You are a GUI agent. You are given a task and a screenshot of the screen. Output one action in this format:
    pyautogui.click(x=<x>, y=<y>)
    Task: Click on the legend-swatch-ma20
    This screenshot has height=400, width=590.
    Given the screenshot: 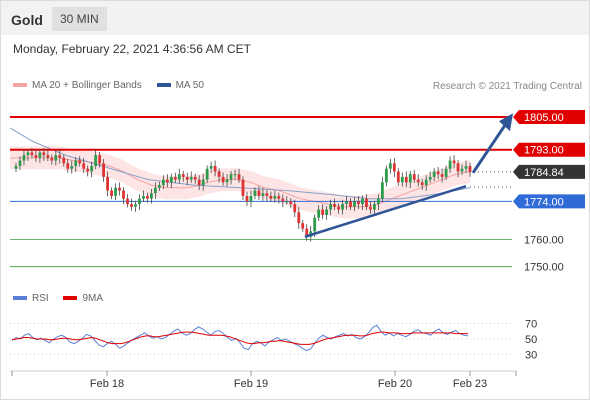 What is the action you would take?
    pyautogui.click(x=20, y=85)
    